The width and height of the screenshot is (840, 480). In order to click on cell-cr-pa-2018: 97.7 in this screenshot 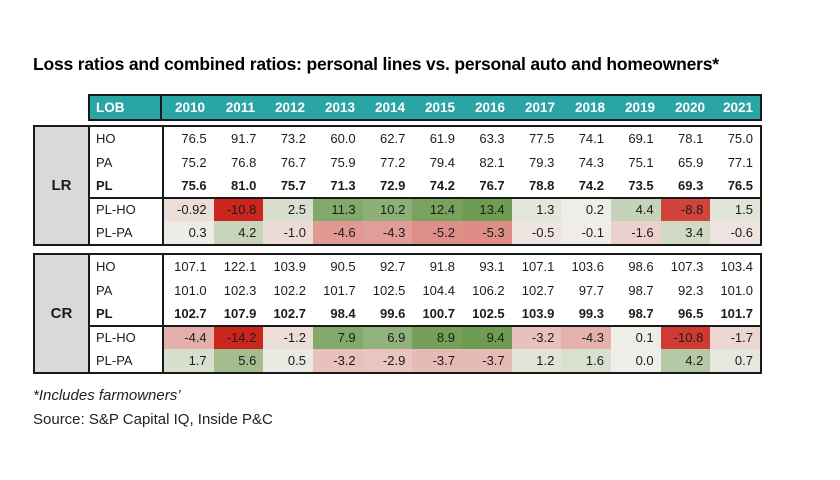, I will do `click(586, 290)`.